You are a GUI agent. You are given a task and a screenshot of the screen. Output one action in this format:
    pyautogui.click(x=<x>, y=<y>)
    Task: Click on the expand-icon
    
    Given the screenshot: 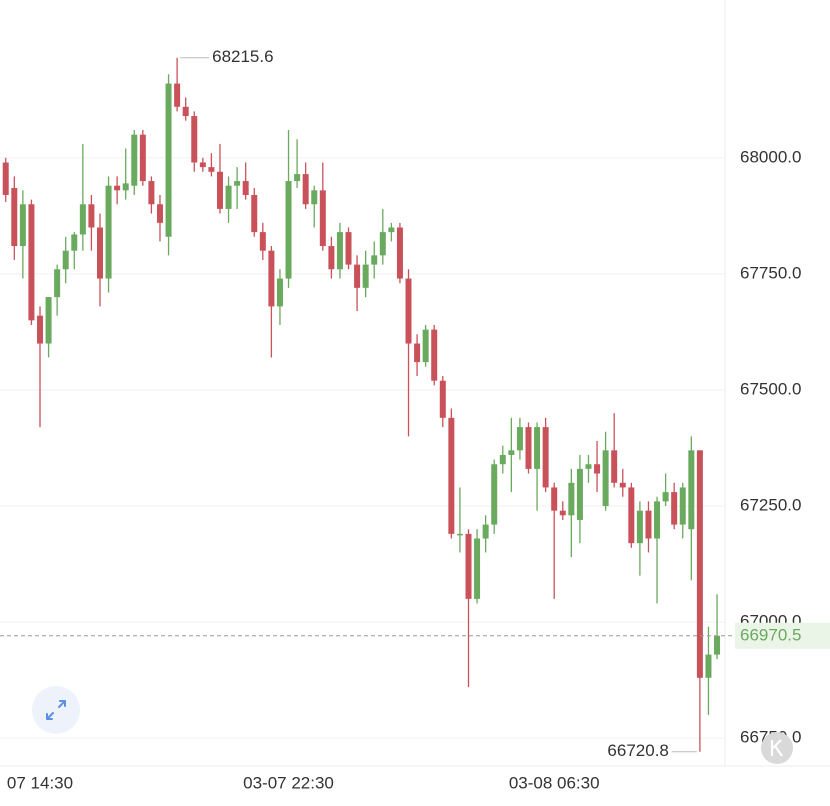 What is the action you would take?
    pyautogui.click(x=56, y=710)
    